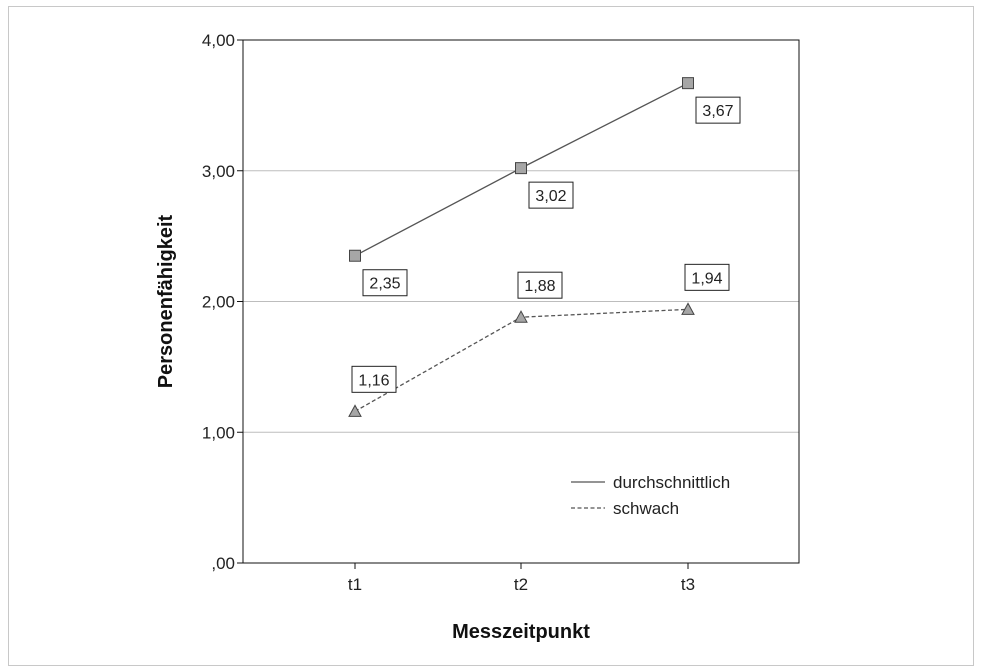 This screenshot has height=666, width=982. I want to click on data-label: 3,02, so click(551, 195).